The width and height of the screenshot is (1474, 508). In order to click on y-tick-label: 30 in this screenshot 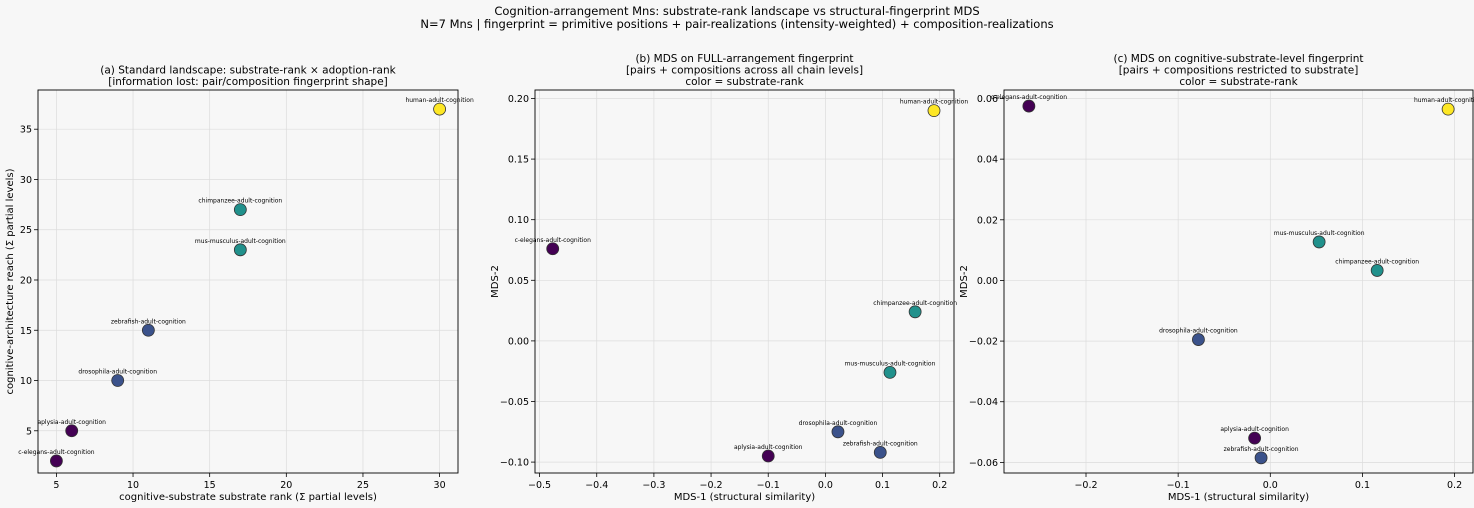, I will do `click(26, 180)`.